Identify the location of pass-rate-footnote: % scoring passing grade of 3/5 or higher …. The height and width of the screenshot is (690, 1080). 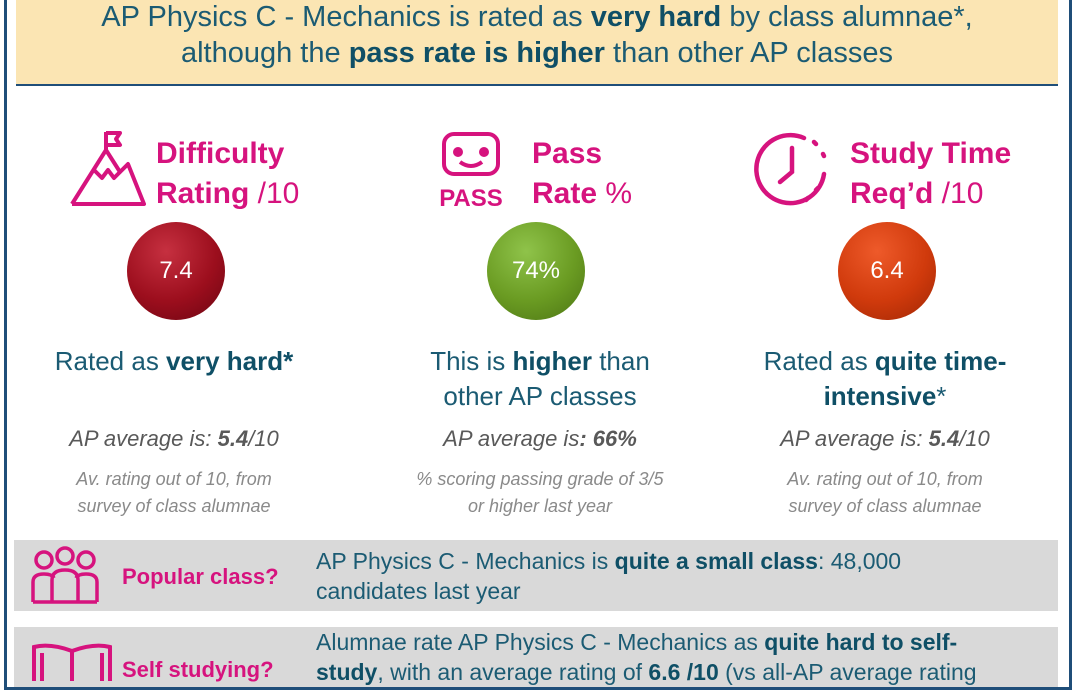
(540, 492).